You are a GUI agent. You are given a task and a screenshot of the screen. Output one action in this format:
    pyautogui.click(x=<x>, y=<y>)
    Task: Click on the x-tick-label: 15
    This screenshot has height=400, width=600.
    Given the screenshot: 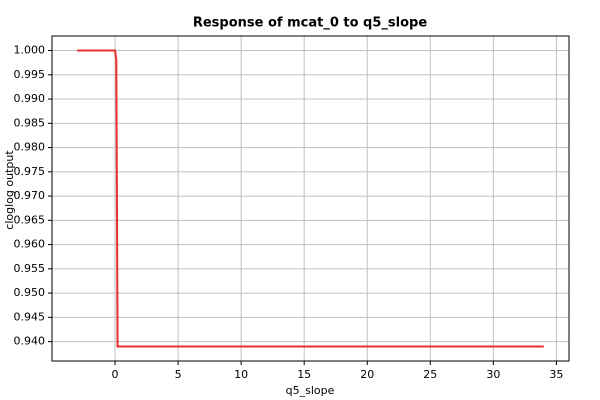 What is the action you would take?
    pyautogui.click(x=304, y=374)
    